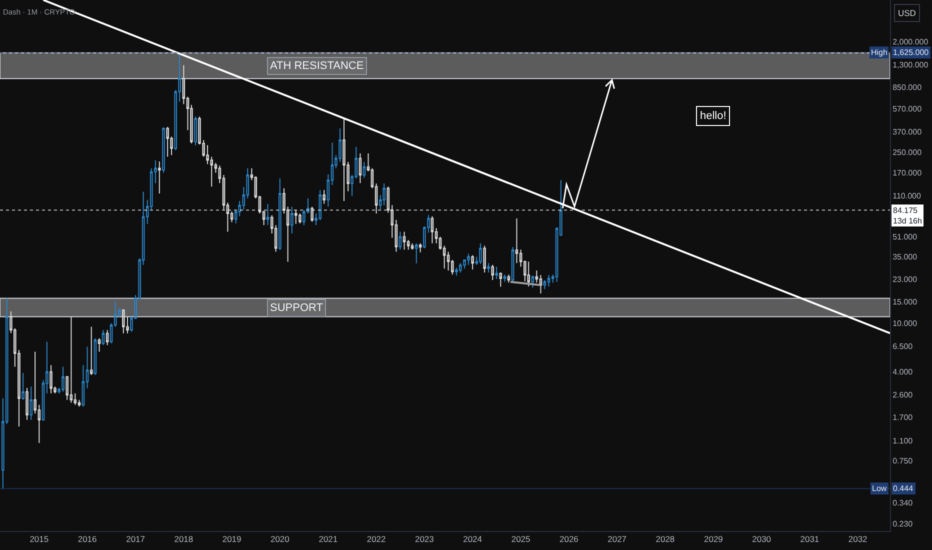  What do you see at coordinates (907, 153) in the screenshot?
I see `y-tick-label: 250.000` at bounding box center [907, 153].